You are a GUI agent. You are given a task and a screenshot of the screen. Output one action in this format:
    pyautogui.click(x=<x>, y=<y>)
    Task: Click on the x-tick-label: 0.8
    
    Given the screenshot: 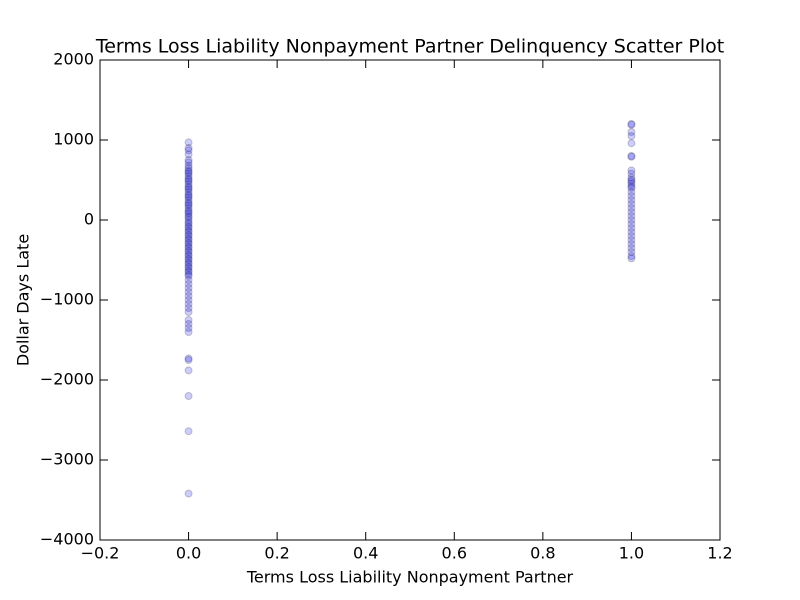 What is the action you would take?
    pyautogui.click(x=542, y=553)
    